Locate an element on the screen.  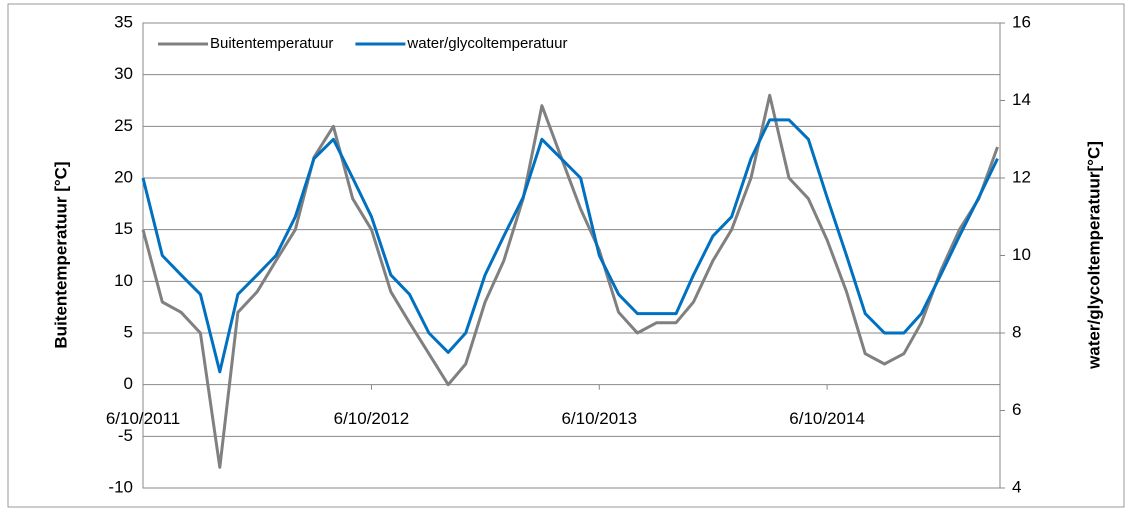
x-tick-label: 6/10/2011 is located at coordinates (143, 418).